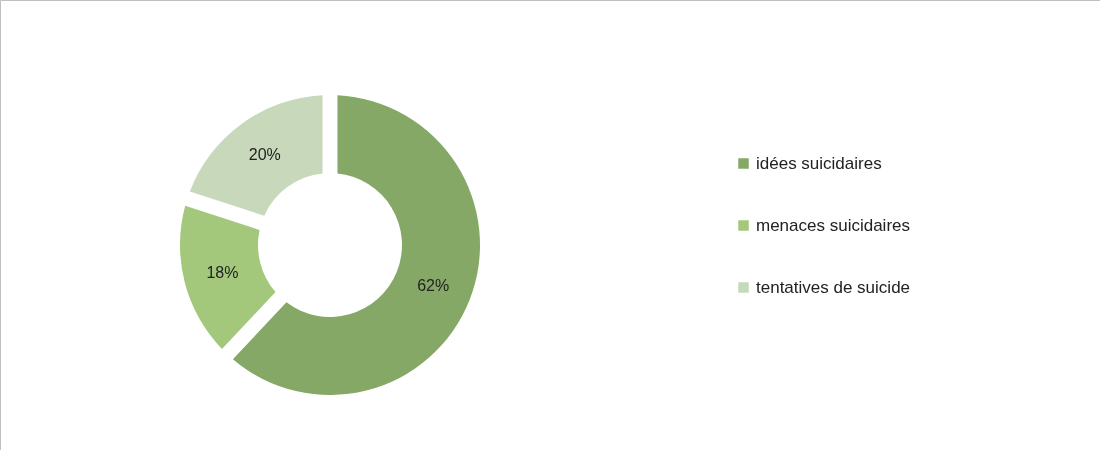 This screenshot has height=455, width=1108. I want to click on legend-label: menaces suicidaires, so click(833, 225).